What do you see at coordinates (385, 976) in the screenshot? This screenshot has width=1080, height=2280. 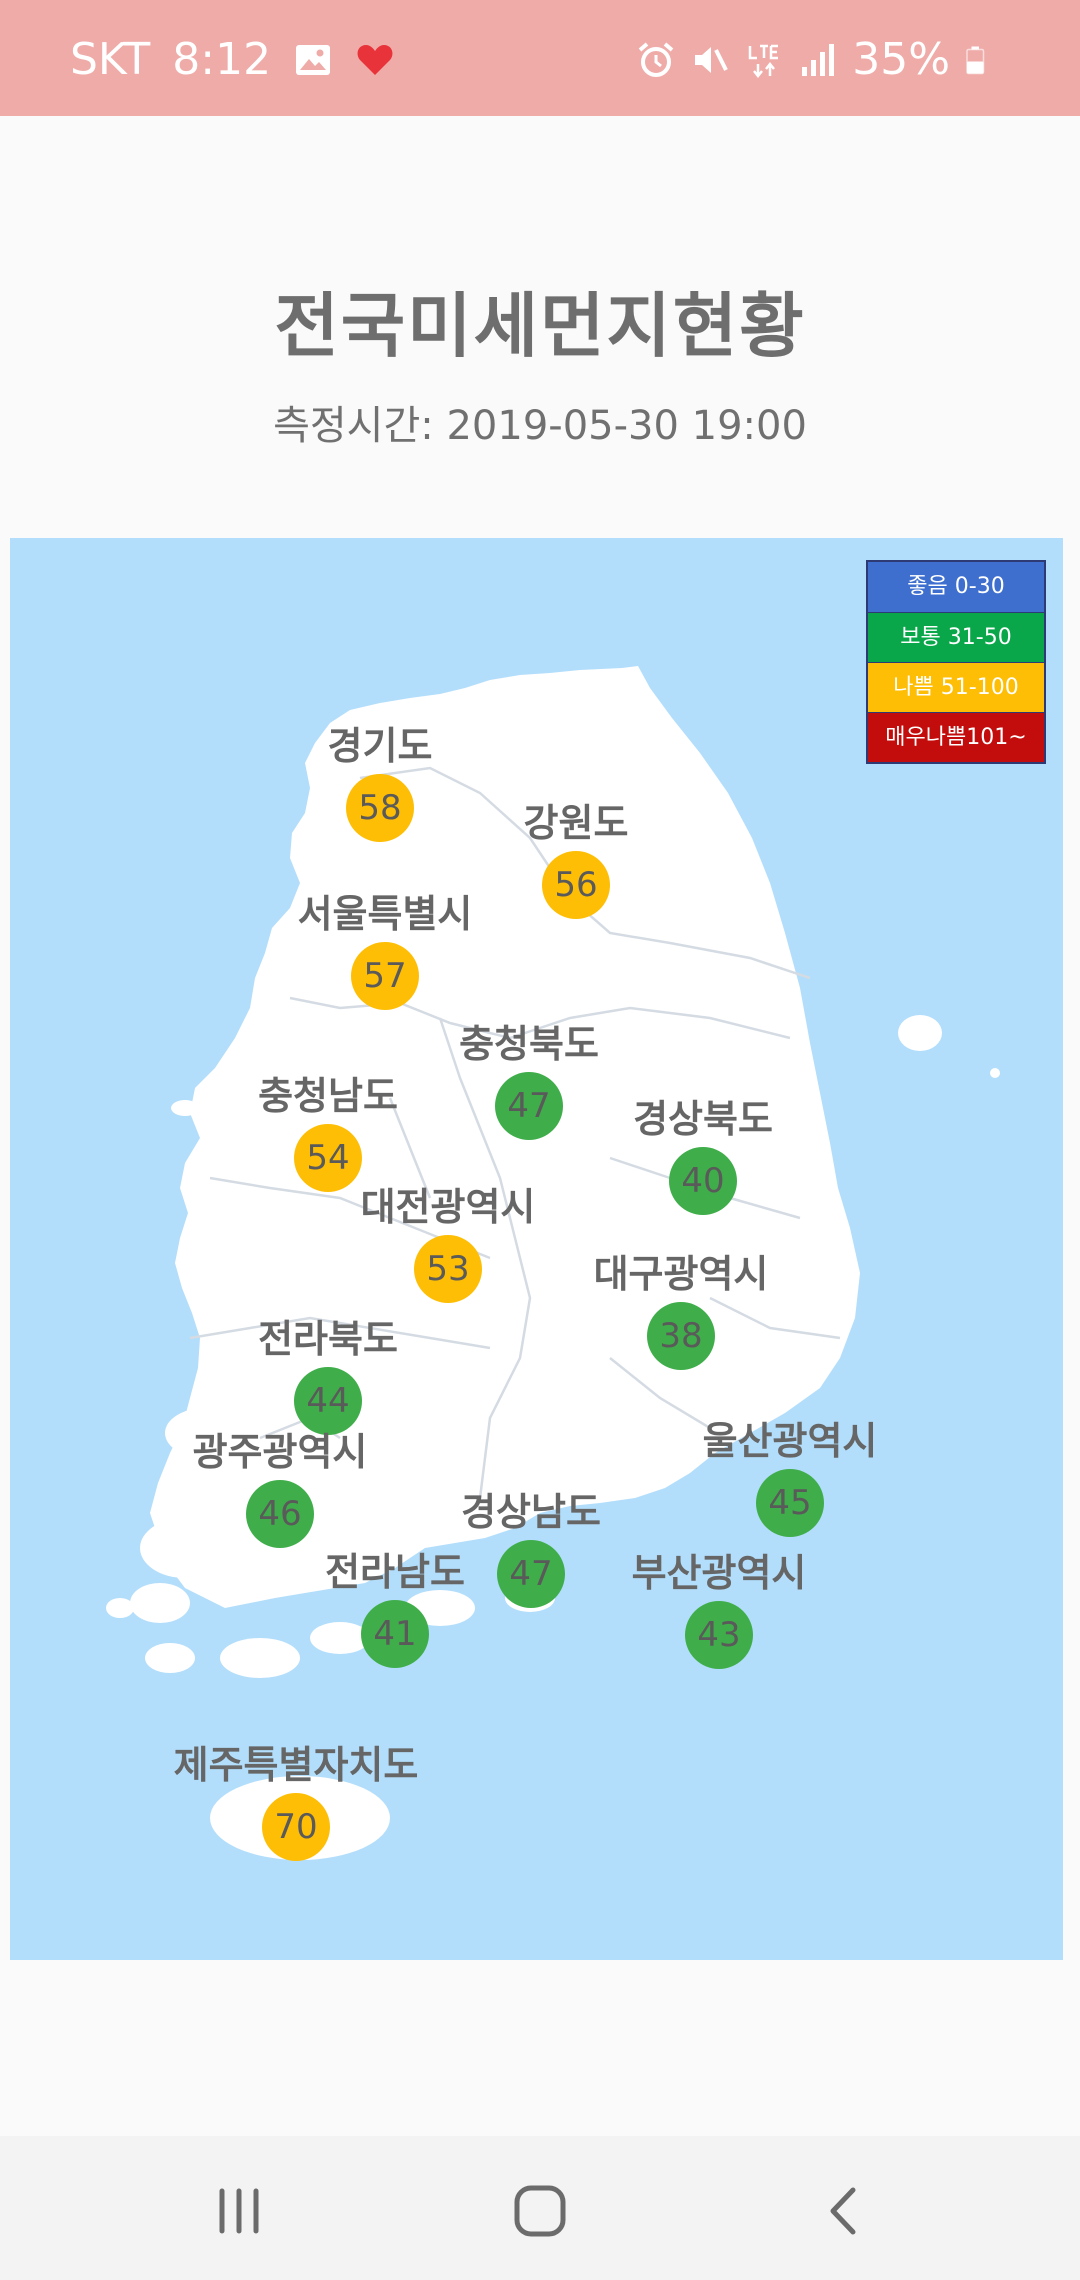 I see `pm-value-bubble: 57` at bounding box center [385, 976].